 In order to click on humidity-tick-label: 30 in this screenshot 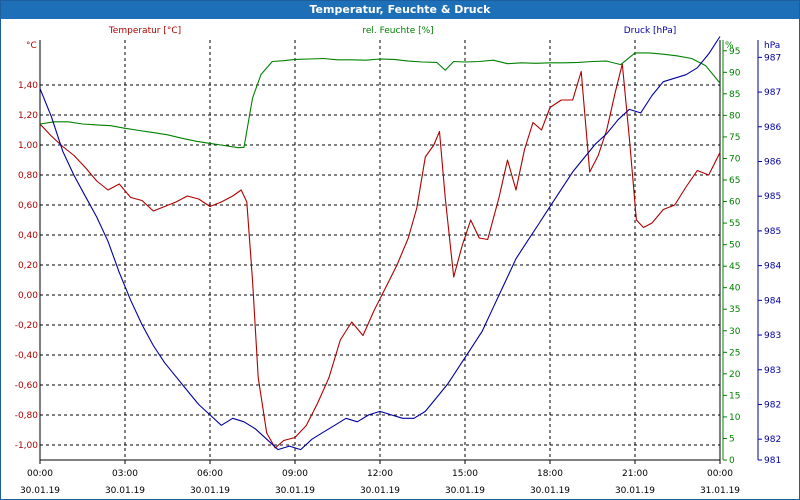, I will do `click(735, 332)`.